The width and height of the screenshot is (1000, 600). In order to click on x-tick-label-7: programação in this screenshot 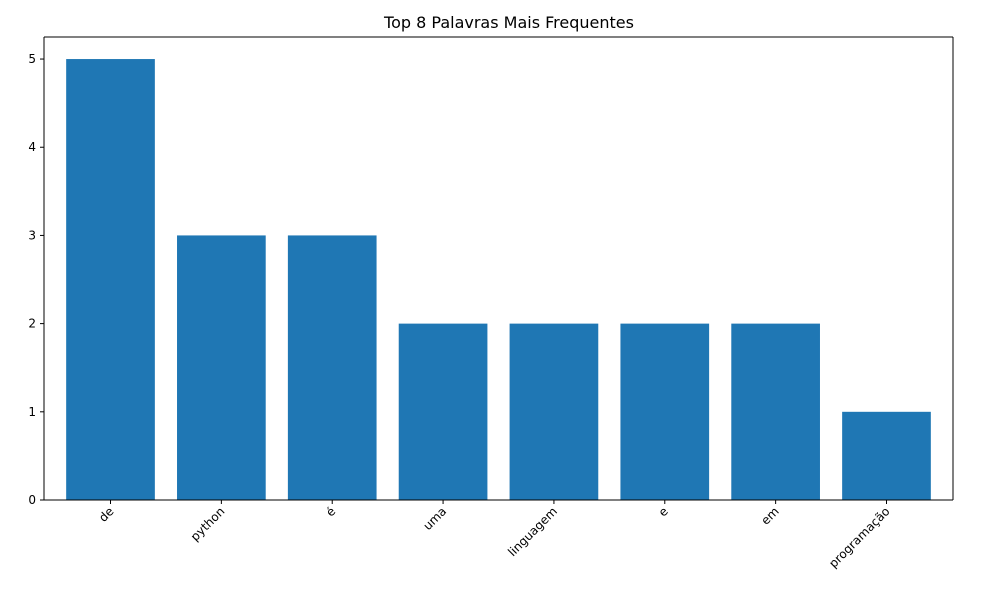, I will do `click(859, 537)`.